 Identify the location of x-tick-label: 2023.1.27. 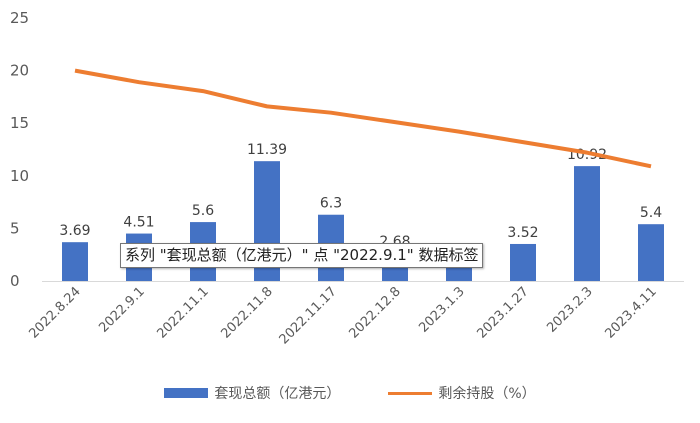
(502, 312).